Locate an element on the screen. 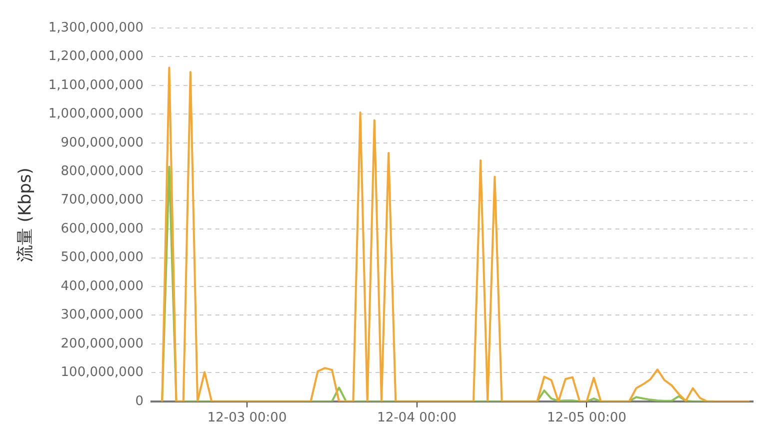 Image resolution: width=773 pixels, height=433 pixels. y-tick-label: 1,200,000,000 is located at coordinates (96, 56).